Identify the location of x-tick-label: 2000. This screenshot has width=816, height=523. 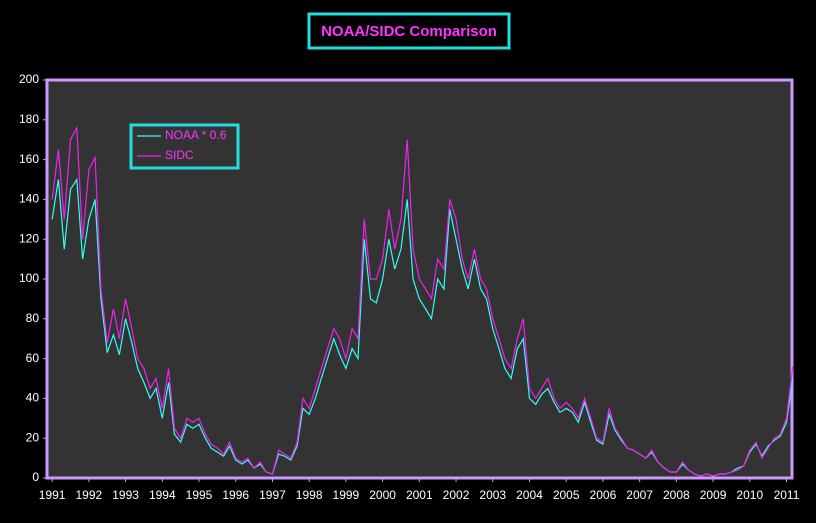
(382, 495).